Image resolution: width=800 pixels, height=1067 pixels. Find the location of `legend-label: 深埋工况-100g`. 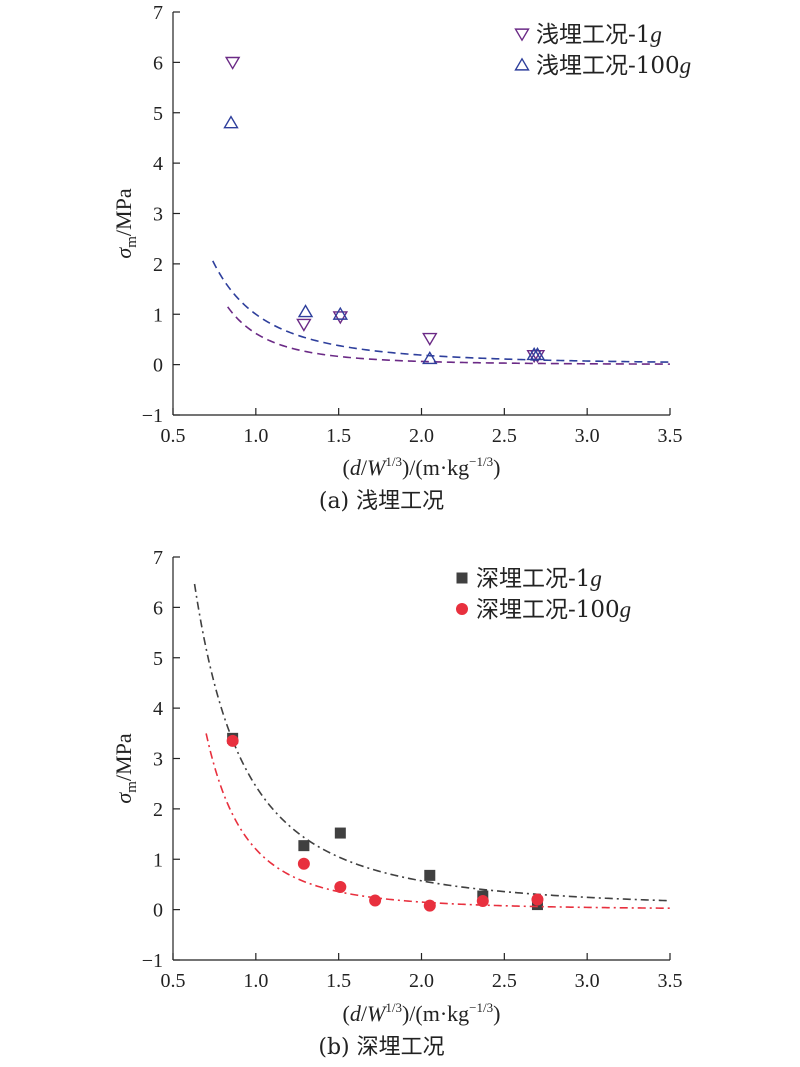

legend-label: 深埋工况-100g is located at coordinates (553, 610).